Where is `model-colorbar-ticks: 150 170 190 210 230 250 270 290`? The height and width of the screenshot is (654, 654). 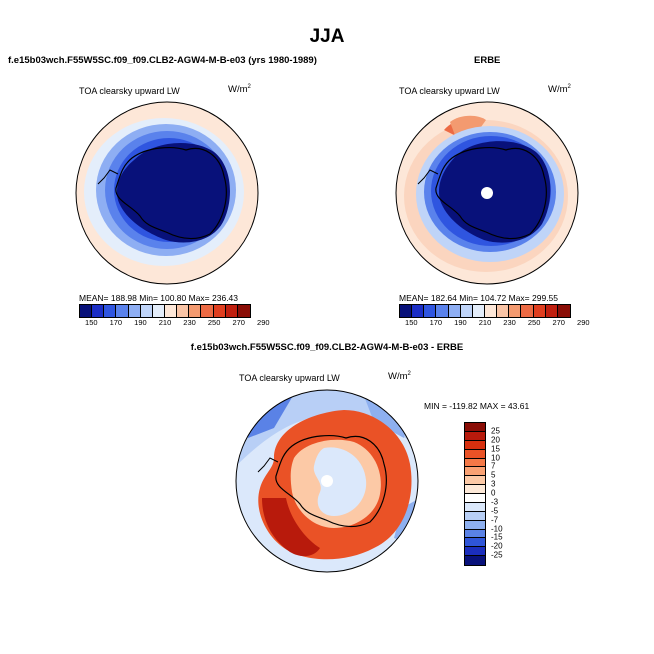 model-colorbar-ticks: 150 170 190 210 230 250 270 290 is located at coordinates (174, 323).